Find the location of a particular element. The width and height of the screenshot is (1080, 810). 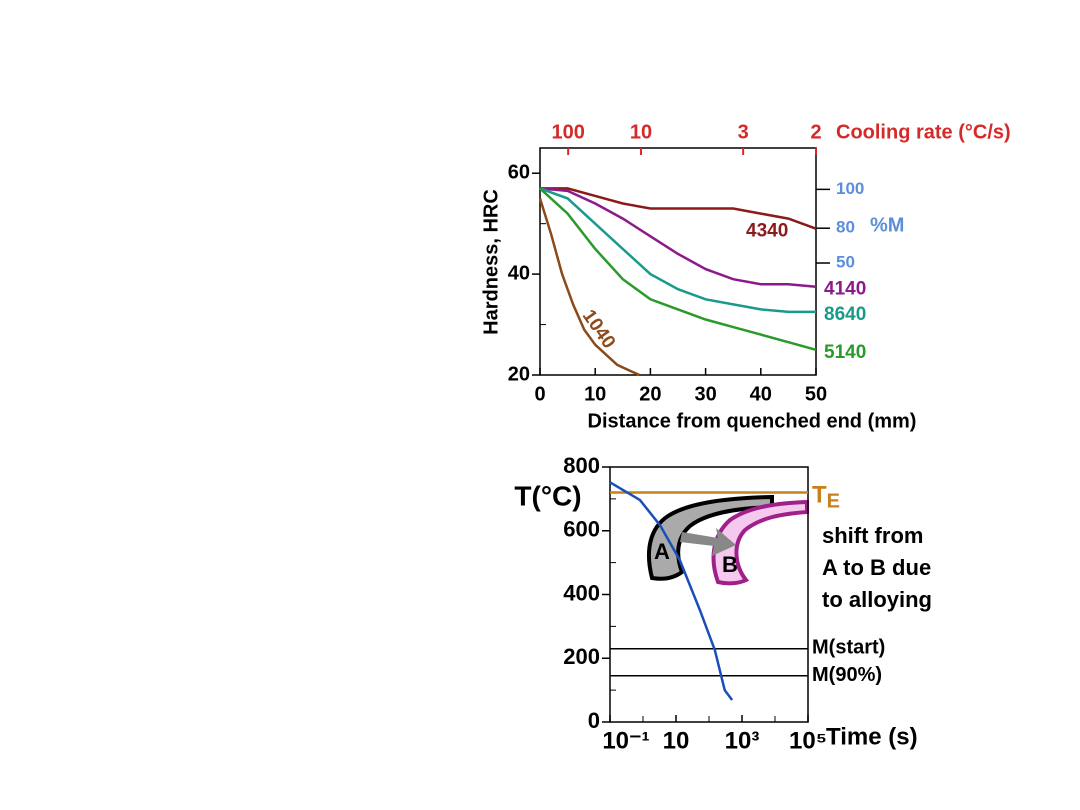

x-tick-label: 10³ is located at coordinates (742, 740).